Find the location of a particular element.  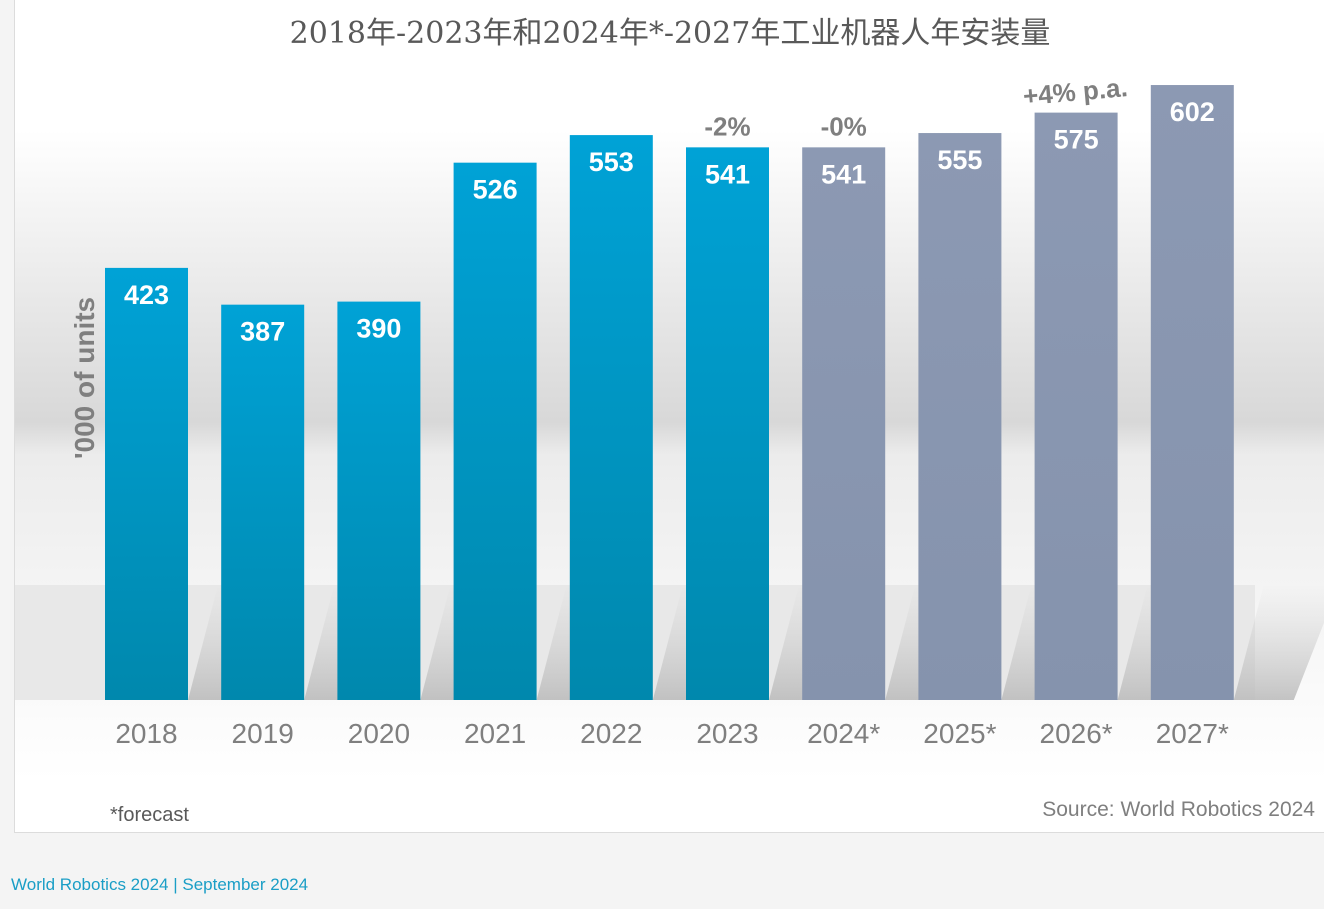

x-tick-2027*: 2027* is located at coordinates (1192, 733).